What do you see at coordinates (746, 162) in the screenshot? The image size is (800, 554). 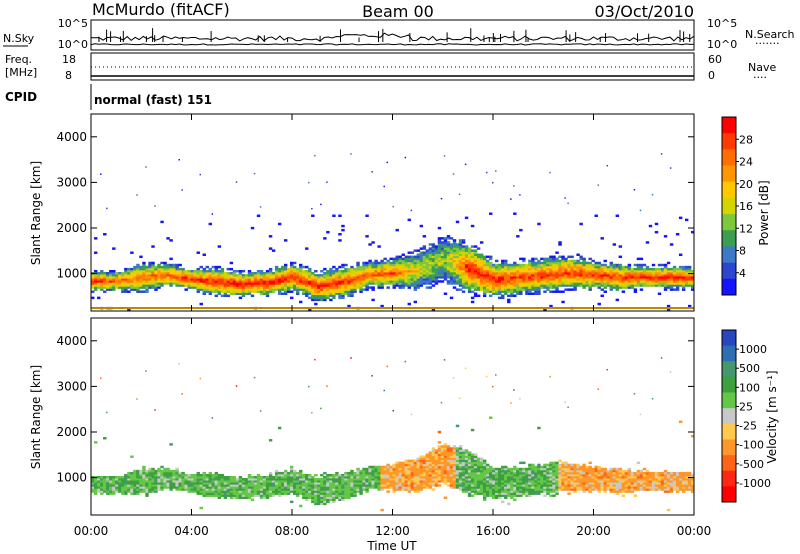 I see `colorbar-tick-label: 24` at bounding box center [746, 162].